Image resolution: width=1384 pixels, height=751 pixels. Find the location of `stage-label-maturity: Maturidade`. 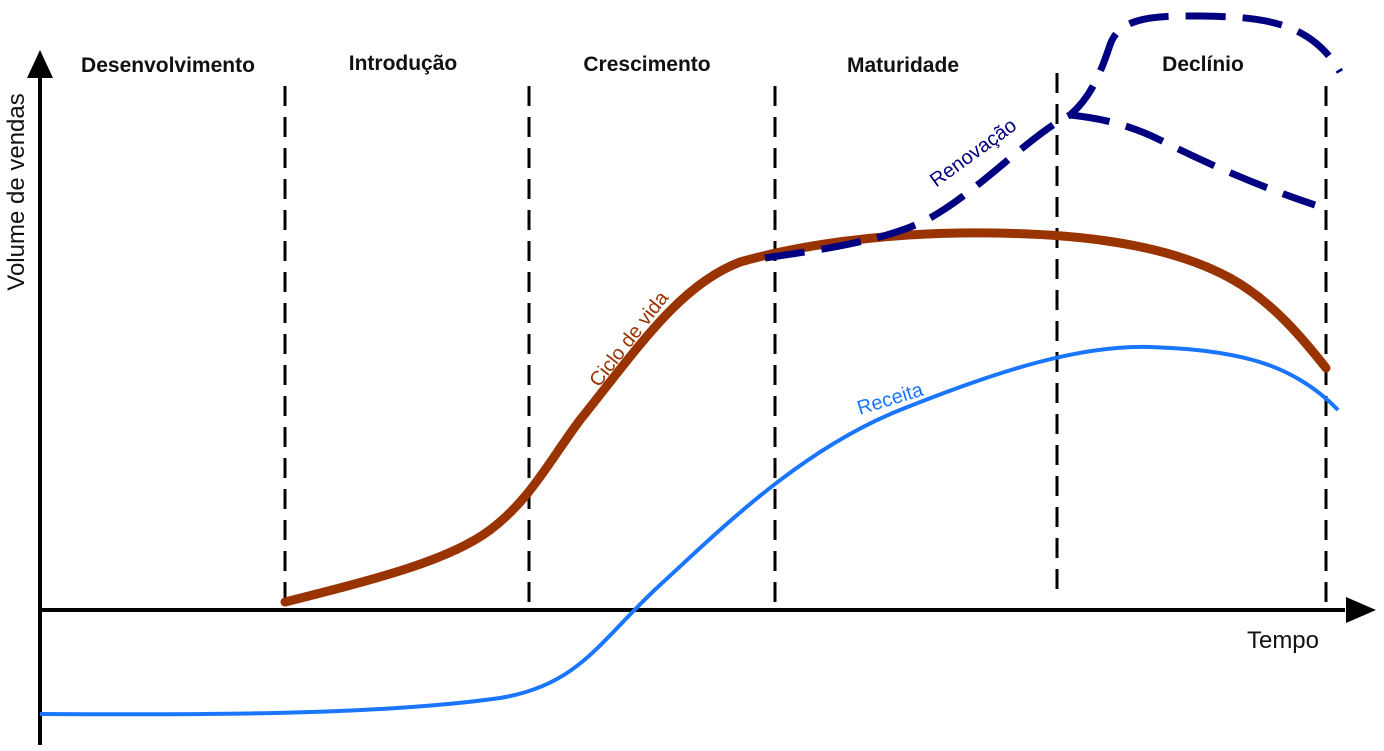

stage-label-maturity: Maturidade is located at coordinates (903, 65).